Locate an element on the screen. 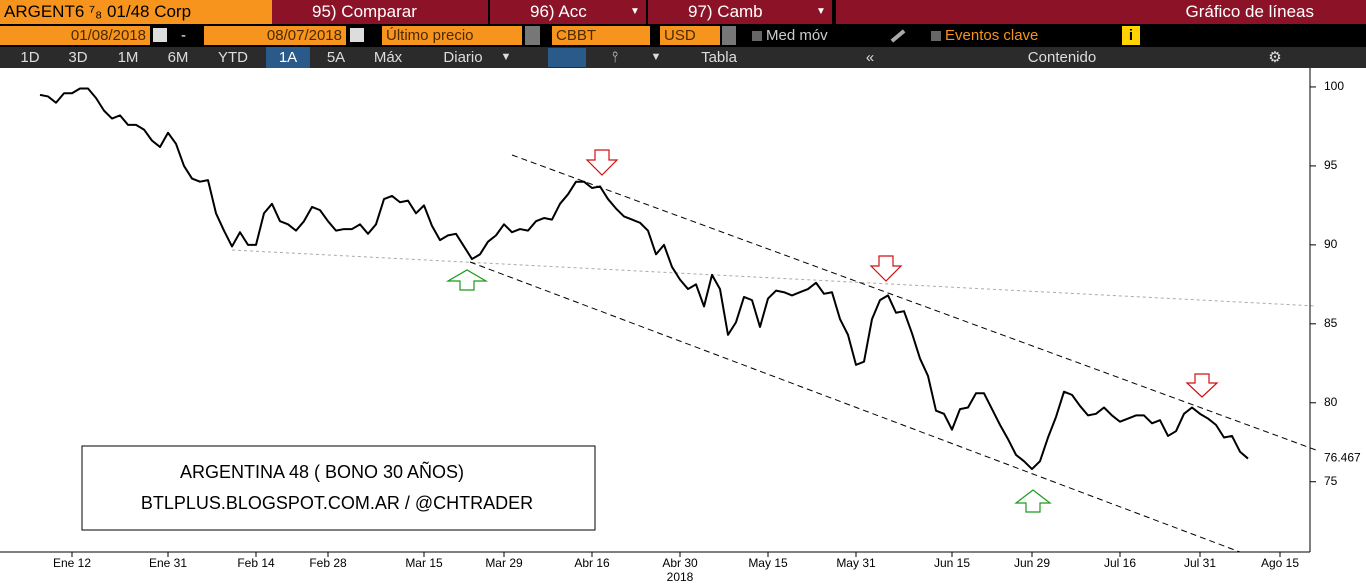 The image size is (1366, 584). frequency: Diario is located at coordinates (463, 57).